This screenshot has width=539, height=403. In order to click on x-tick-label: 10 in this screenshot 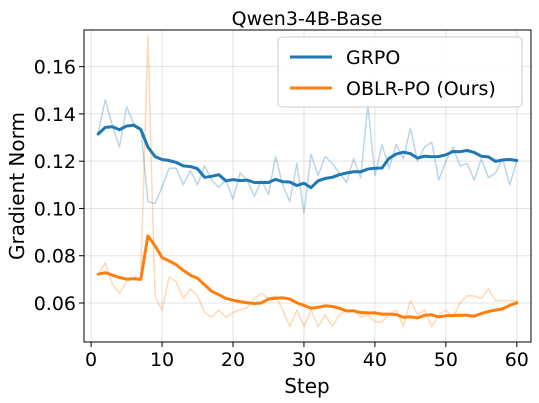, I will do `click(162, 360)`.